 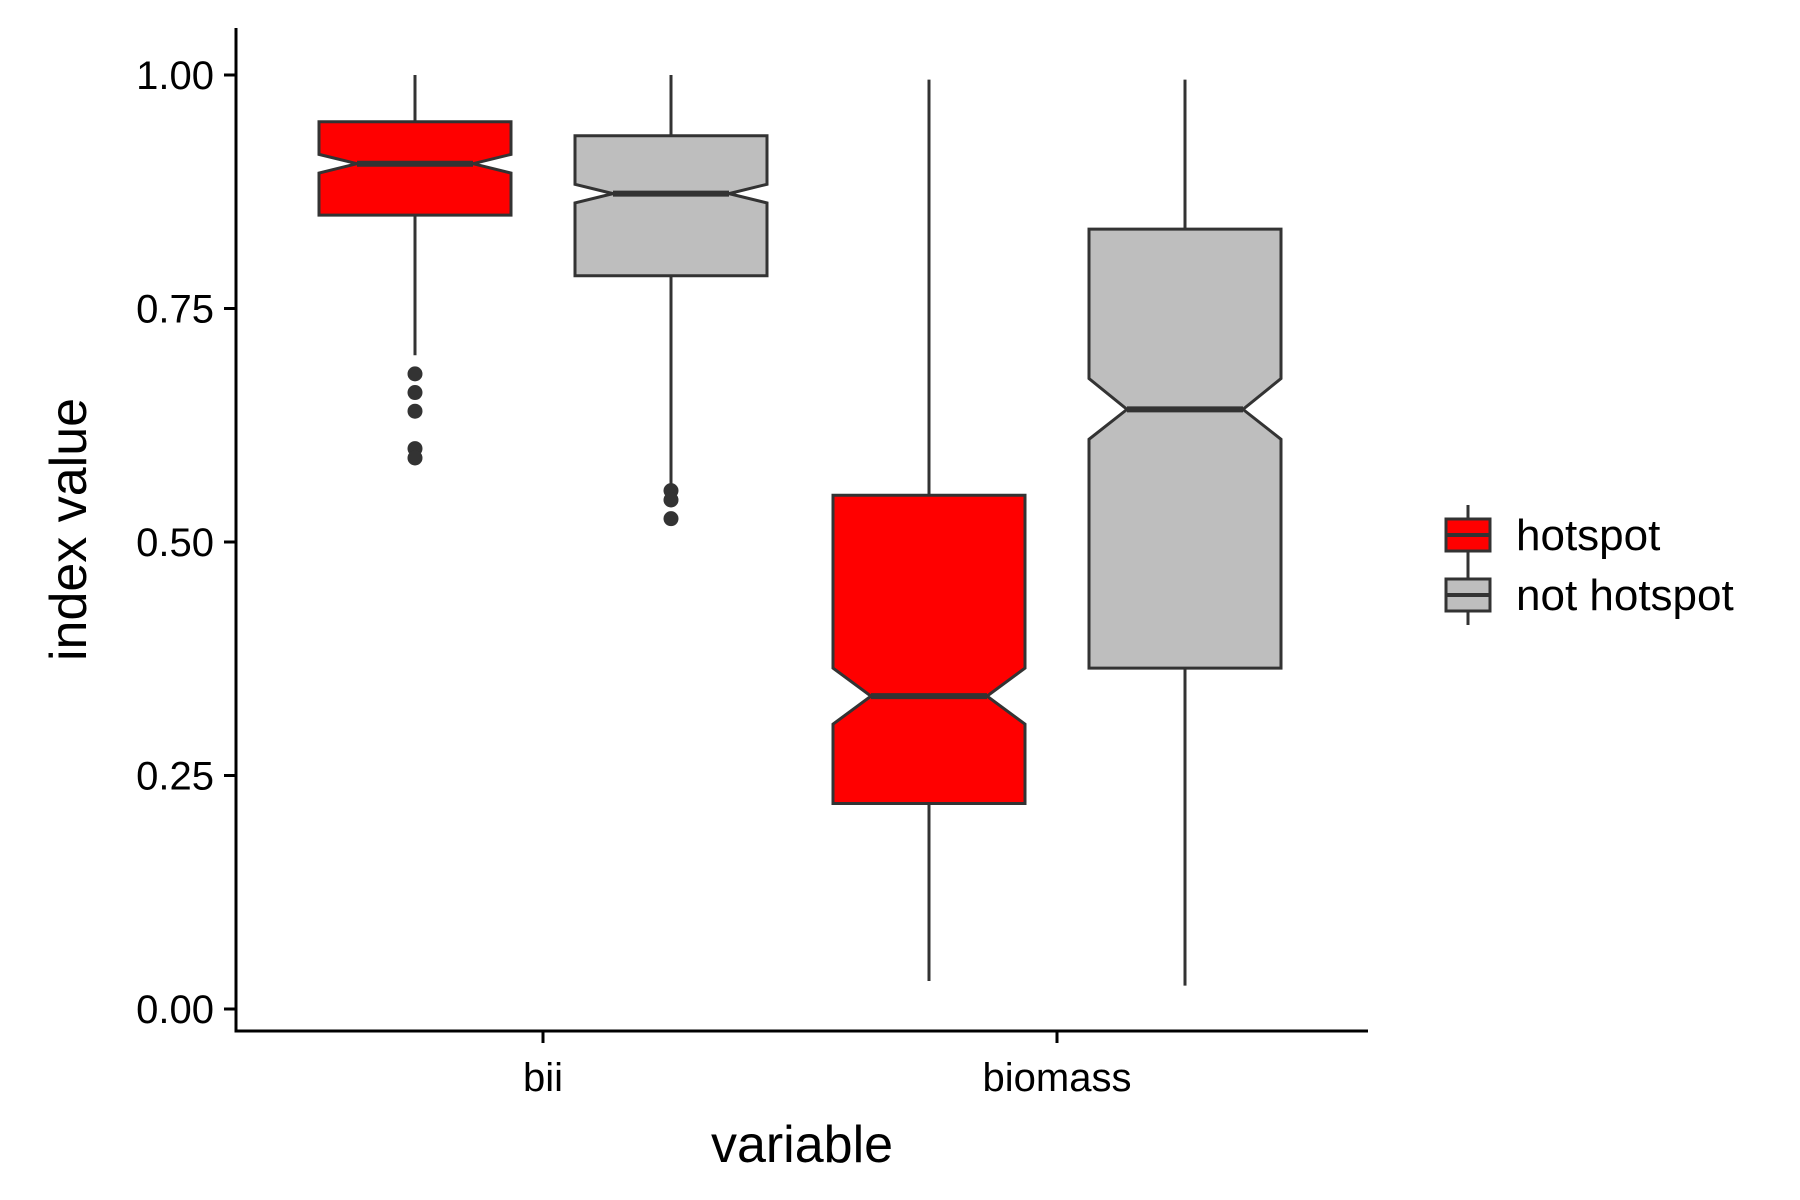 I want to click on box-not-hotspot-bii, so click(x=671, y=301).